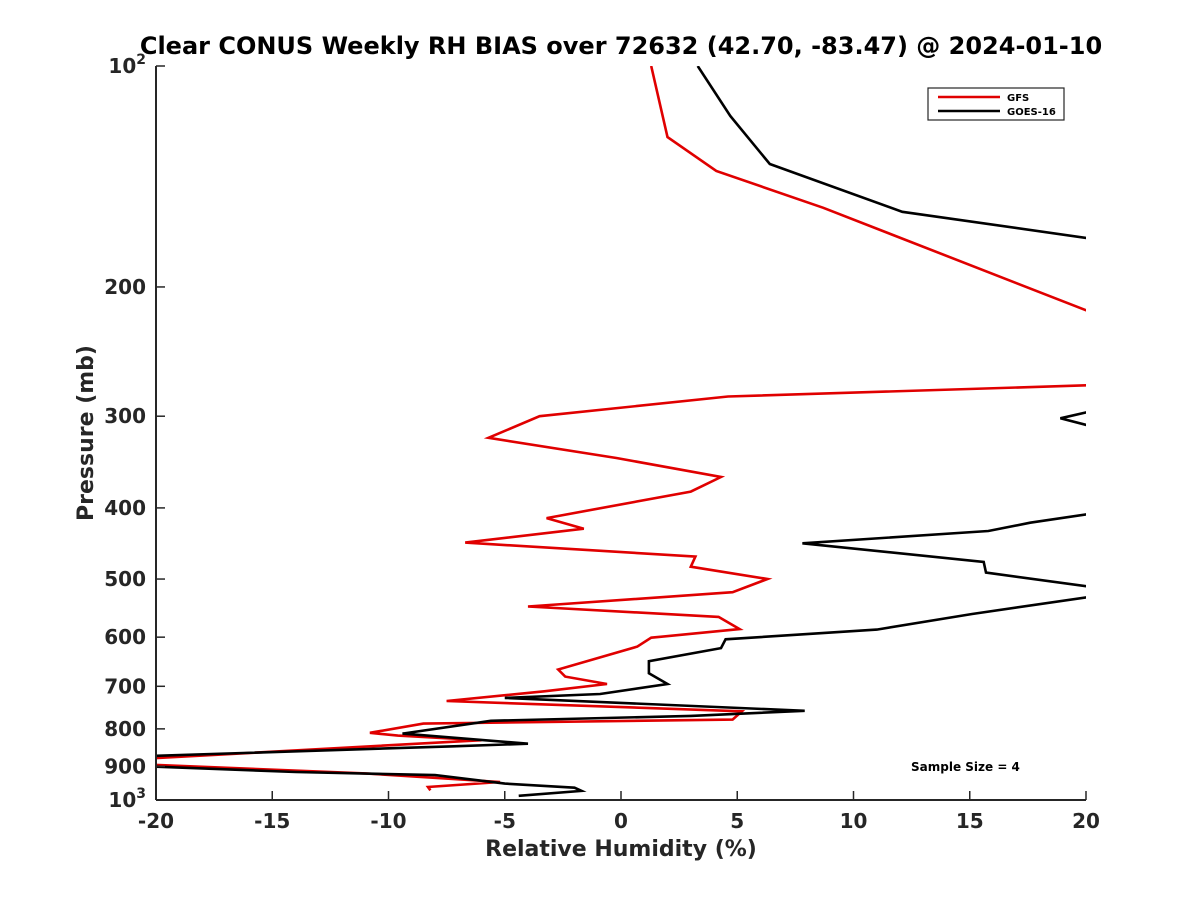  I want to click on x-tick-label: 15, so click(970, 821).